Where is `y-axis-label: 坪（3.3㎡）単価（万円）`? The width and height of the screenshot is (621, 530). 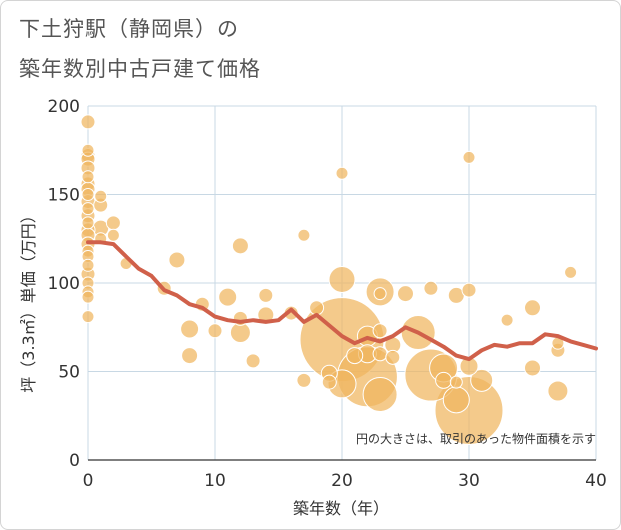
y-axis-label: 坪（3.3㎡）単価（万円） is located at coordinates (28, 299).